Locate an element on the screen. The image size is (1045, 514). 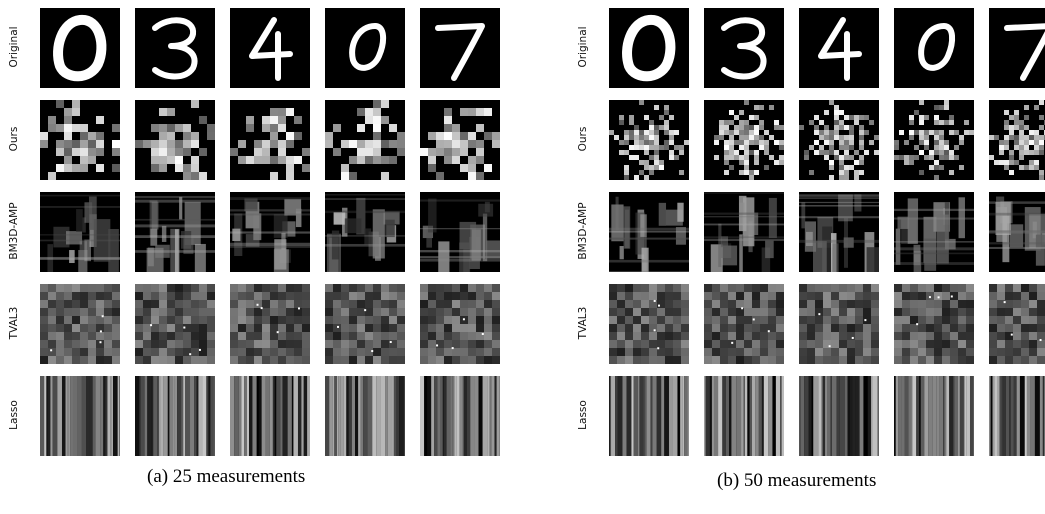
caption-a: (a) 25 measurements is located at coordinates (226, 476).